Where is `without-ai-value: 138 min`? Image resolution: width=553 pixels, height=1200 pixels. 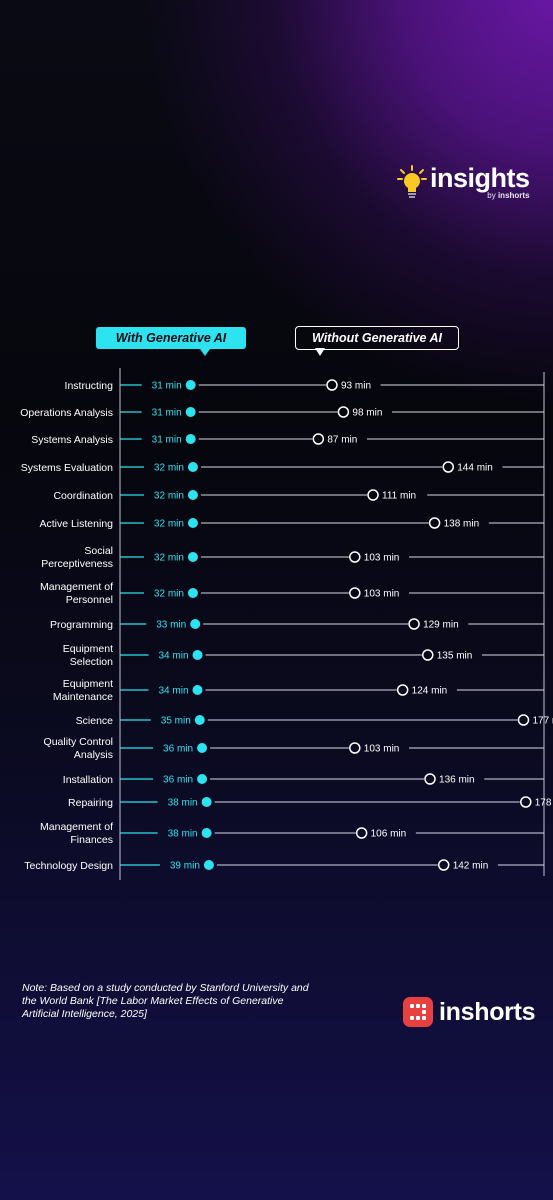 without-ai-value: 138 min is located at coordinates (462, 524).